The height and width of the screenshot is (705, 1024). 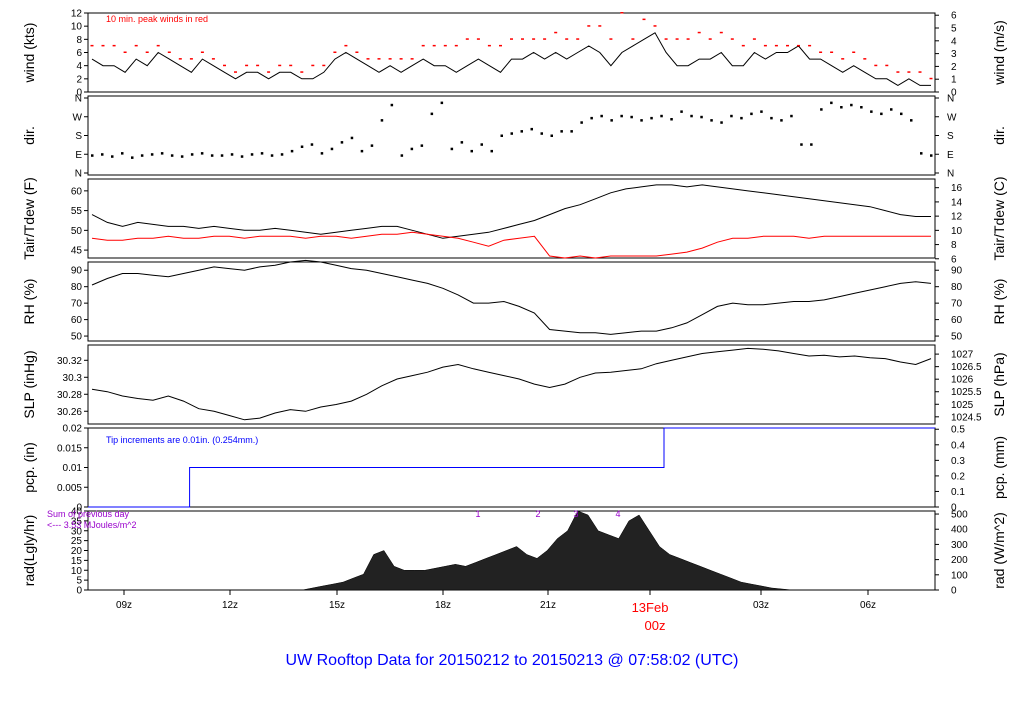 I want to click on dir-ylabel-left: dir., so click(x=29, y=135).